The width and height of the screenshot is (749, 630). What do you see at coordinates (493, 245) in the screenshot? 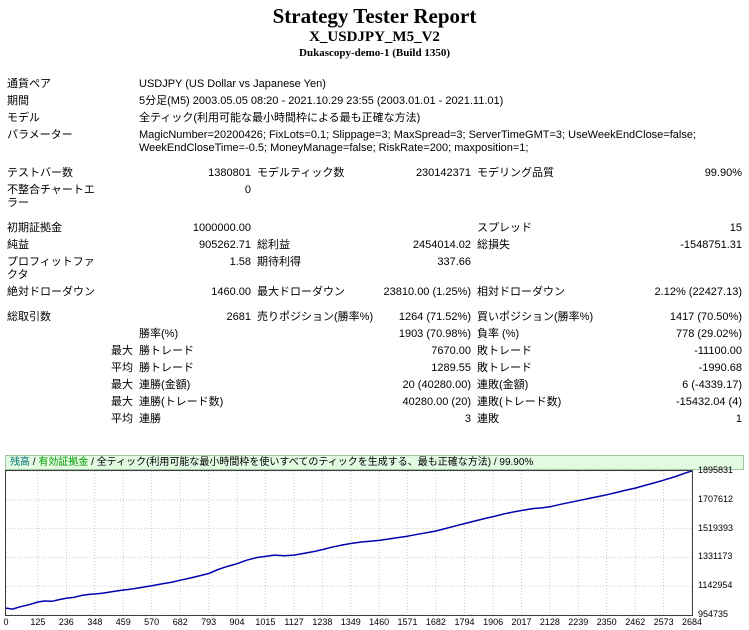
I see `report-cell: 総損失` at bounding box center [493, 245].